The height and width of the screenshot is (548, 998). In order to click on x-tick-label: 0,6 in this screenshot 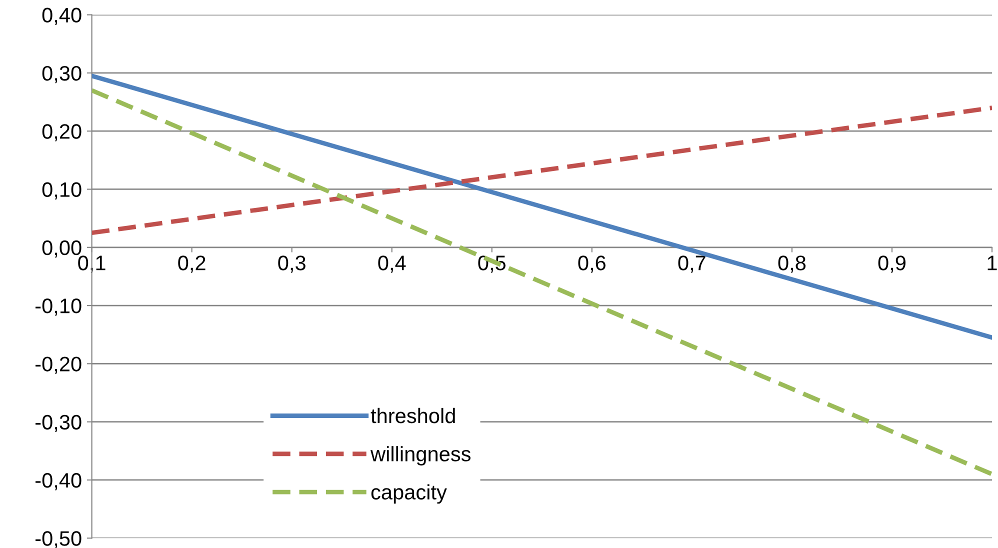, I will do `click(592, 264)`.